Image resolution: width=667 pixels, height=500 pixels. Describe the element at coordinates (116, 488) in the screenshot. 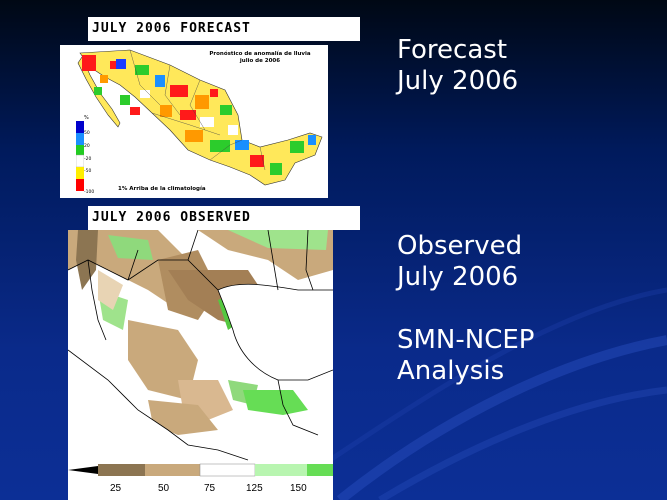

I see `observed-colorbar-tick: 25` at that location.